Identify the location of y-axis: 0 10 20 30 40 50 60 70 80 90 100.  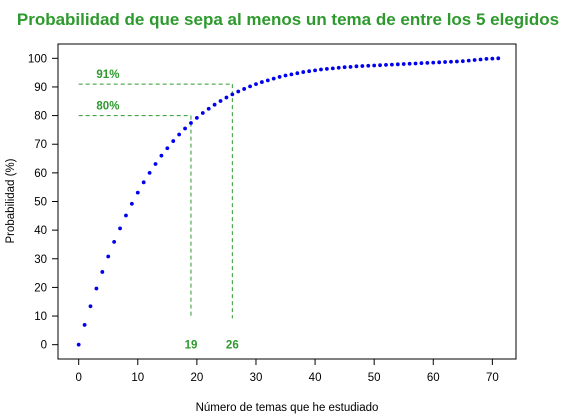
(43, 202).